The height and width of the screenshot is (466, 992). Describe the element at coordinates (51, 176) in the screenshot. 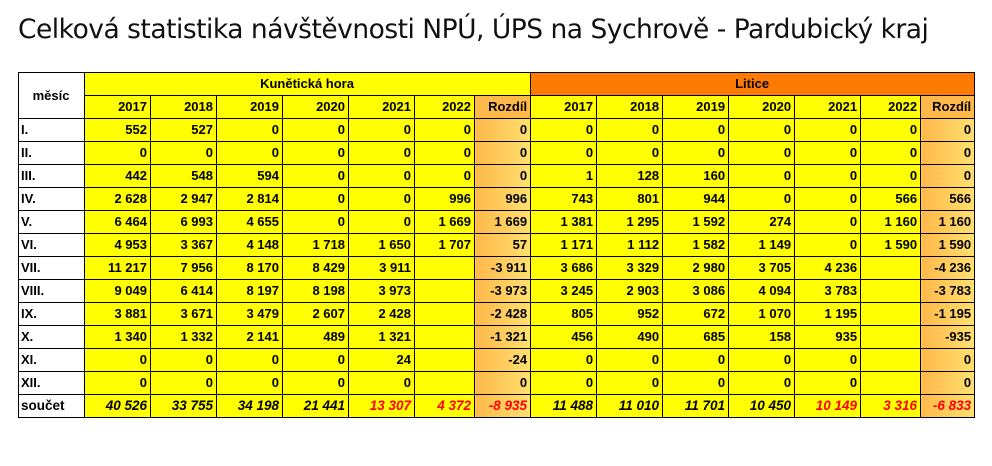

I see `month-label: III.` at that location.